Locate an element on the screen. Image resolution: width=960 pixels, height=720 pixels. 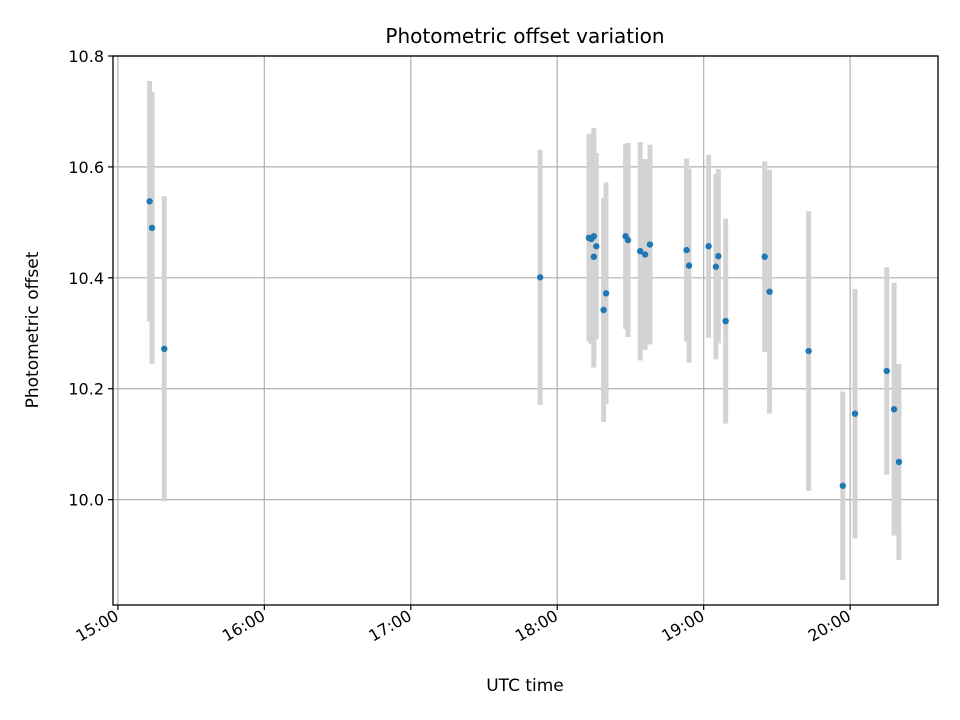
y-axis-ticks: 10.0 10.2 10.4 10.6 10.8 is located at coordinates (90, 278).